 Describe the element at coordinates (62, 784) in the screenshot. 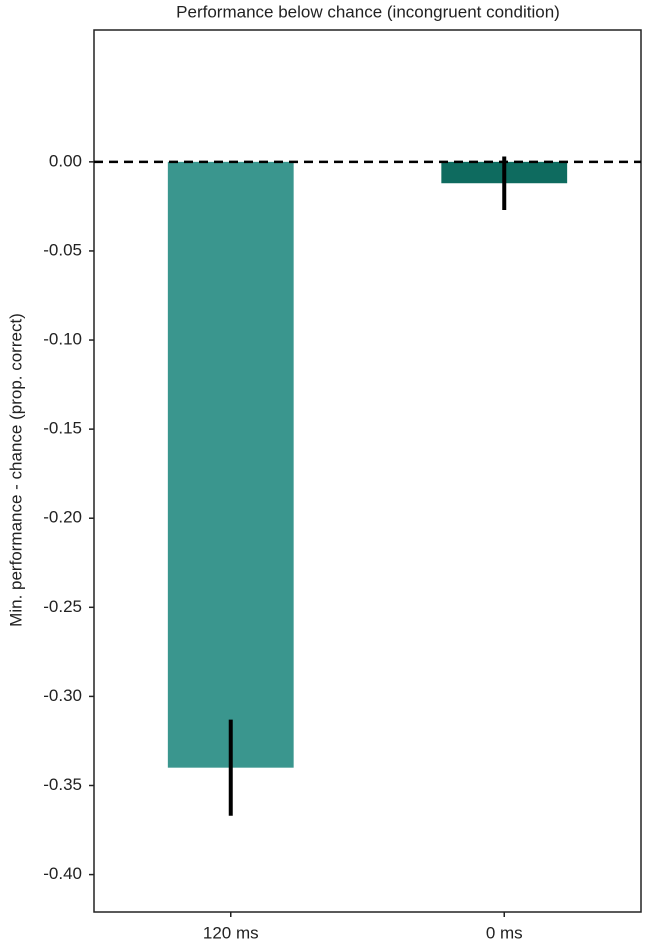

I see `y-tick-label: -0.35` at that location.